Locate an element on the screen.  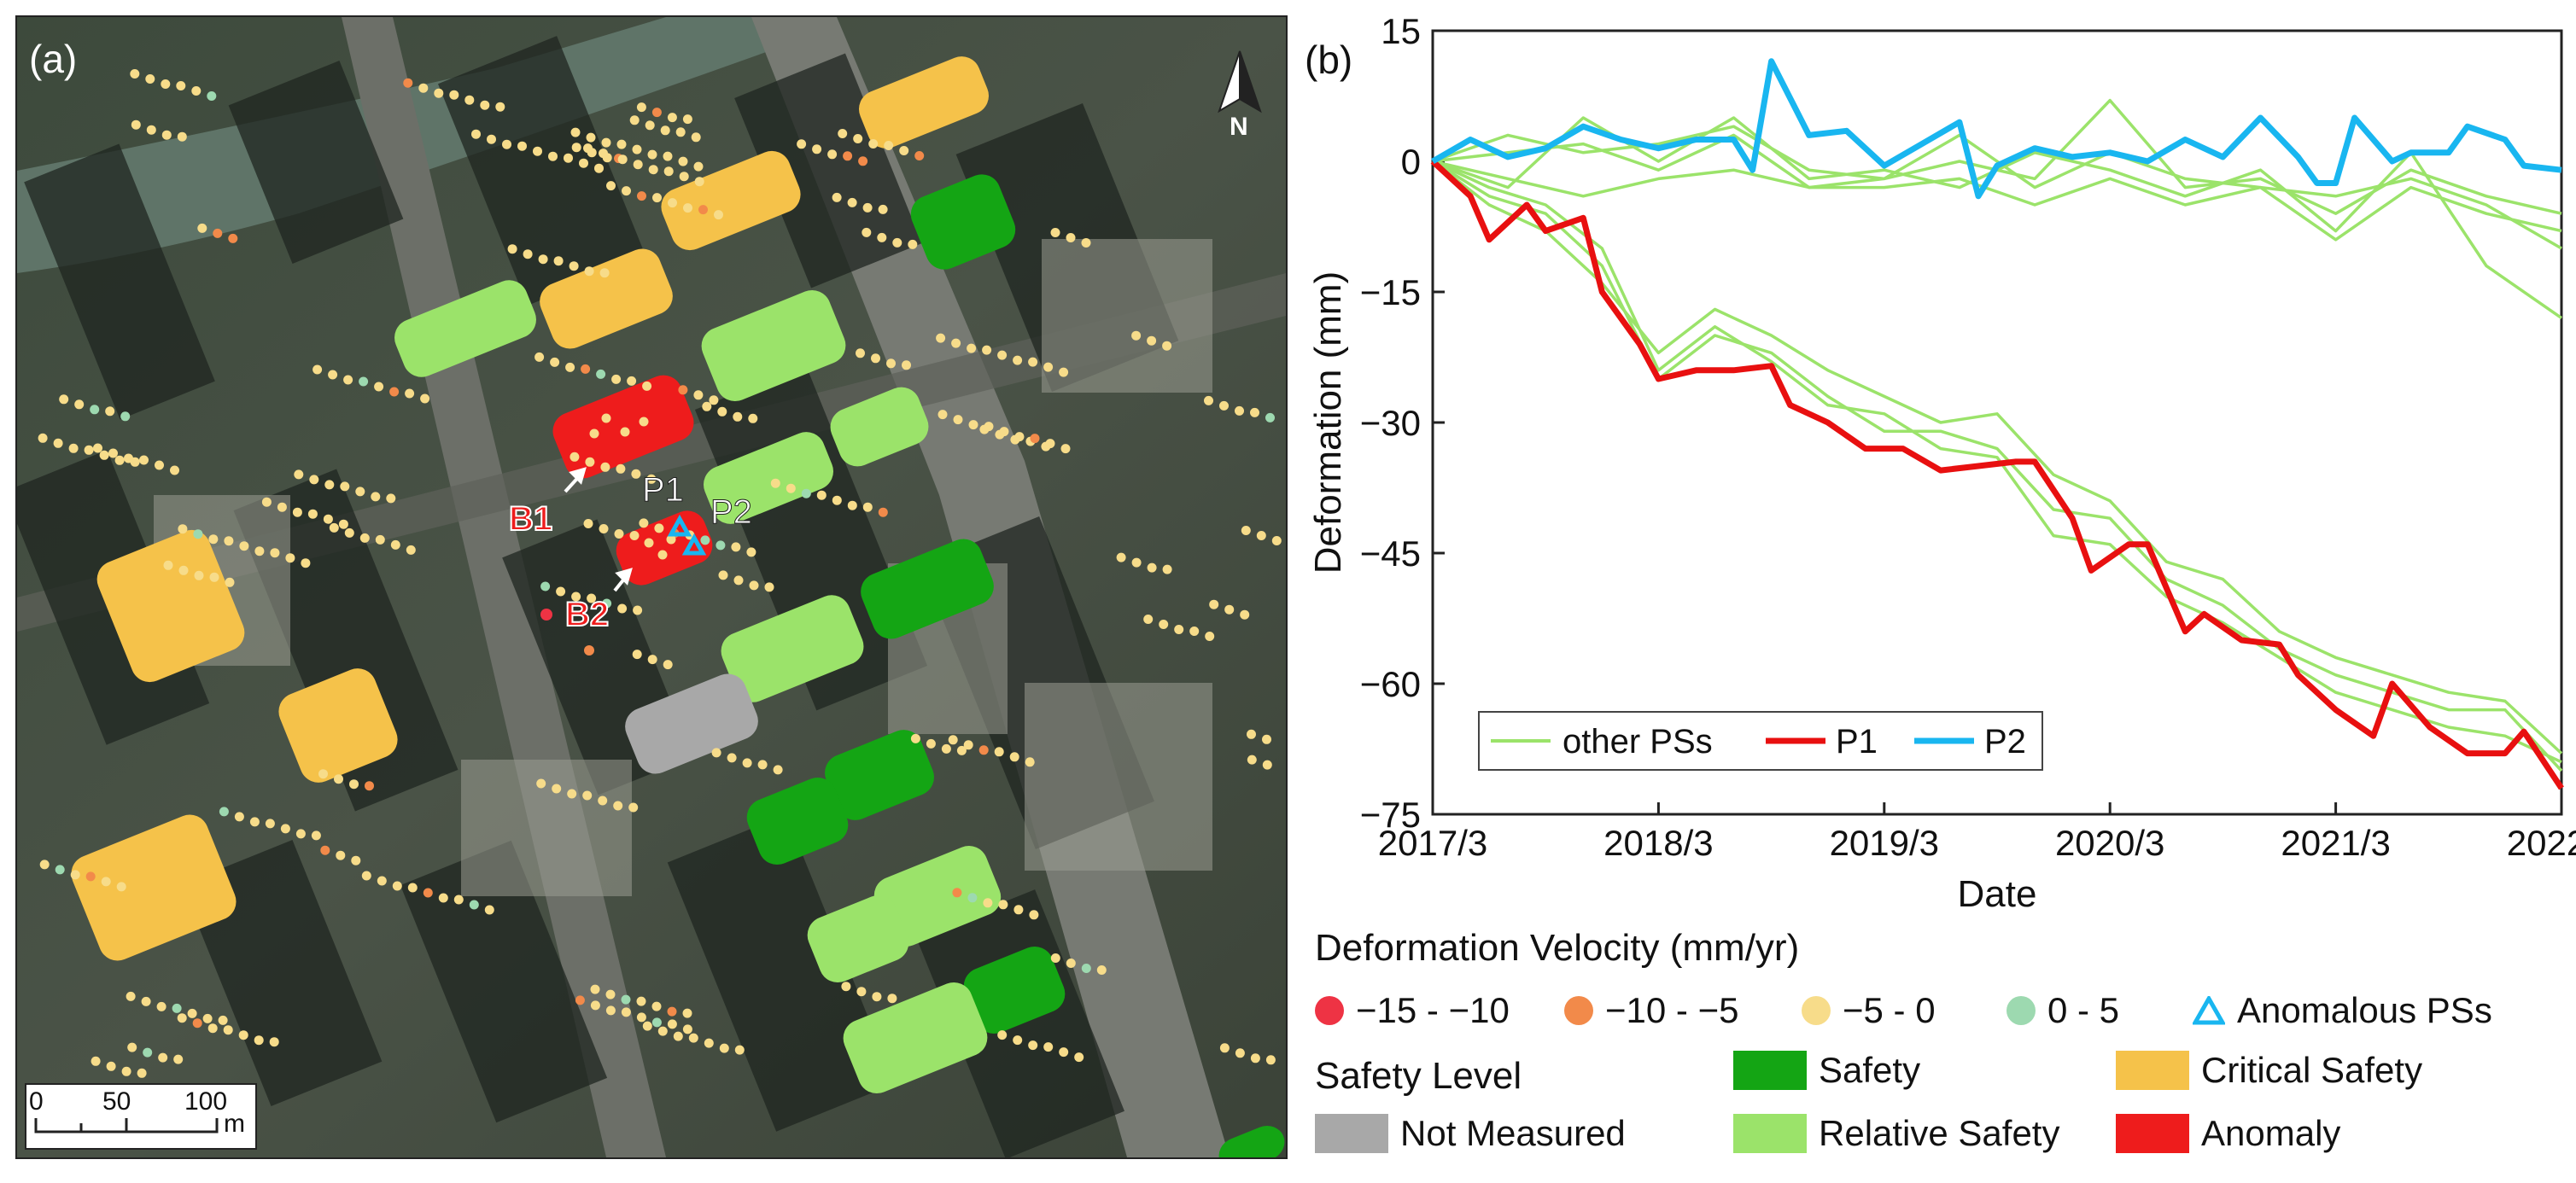
safety-swatch-anomaly is located at coordinates (2152, 1133).